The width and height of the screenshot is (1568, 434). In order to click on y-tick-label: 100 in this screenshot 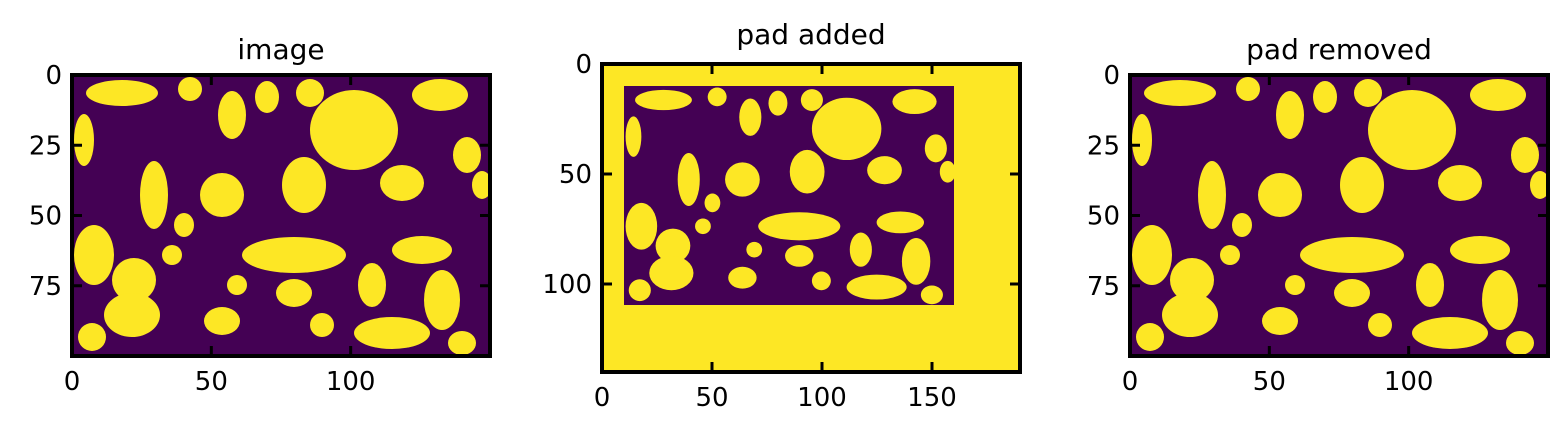, I will do `click(567, 285)`.